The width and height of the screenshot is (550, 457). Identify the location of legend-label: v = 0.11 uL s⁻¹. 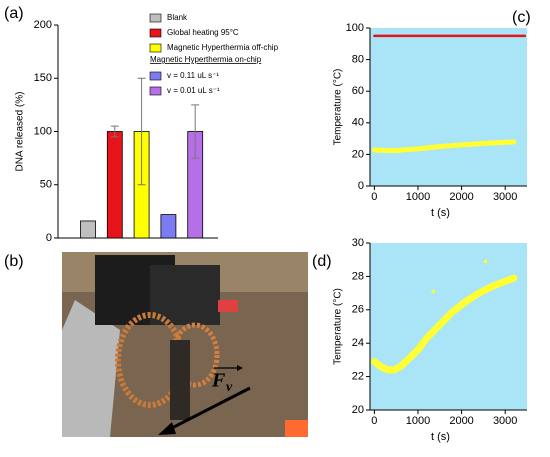
(193, 75).